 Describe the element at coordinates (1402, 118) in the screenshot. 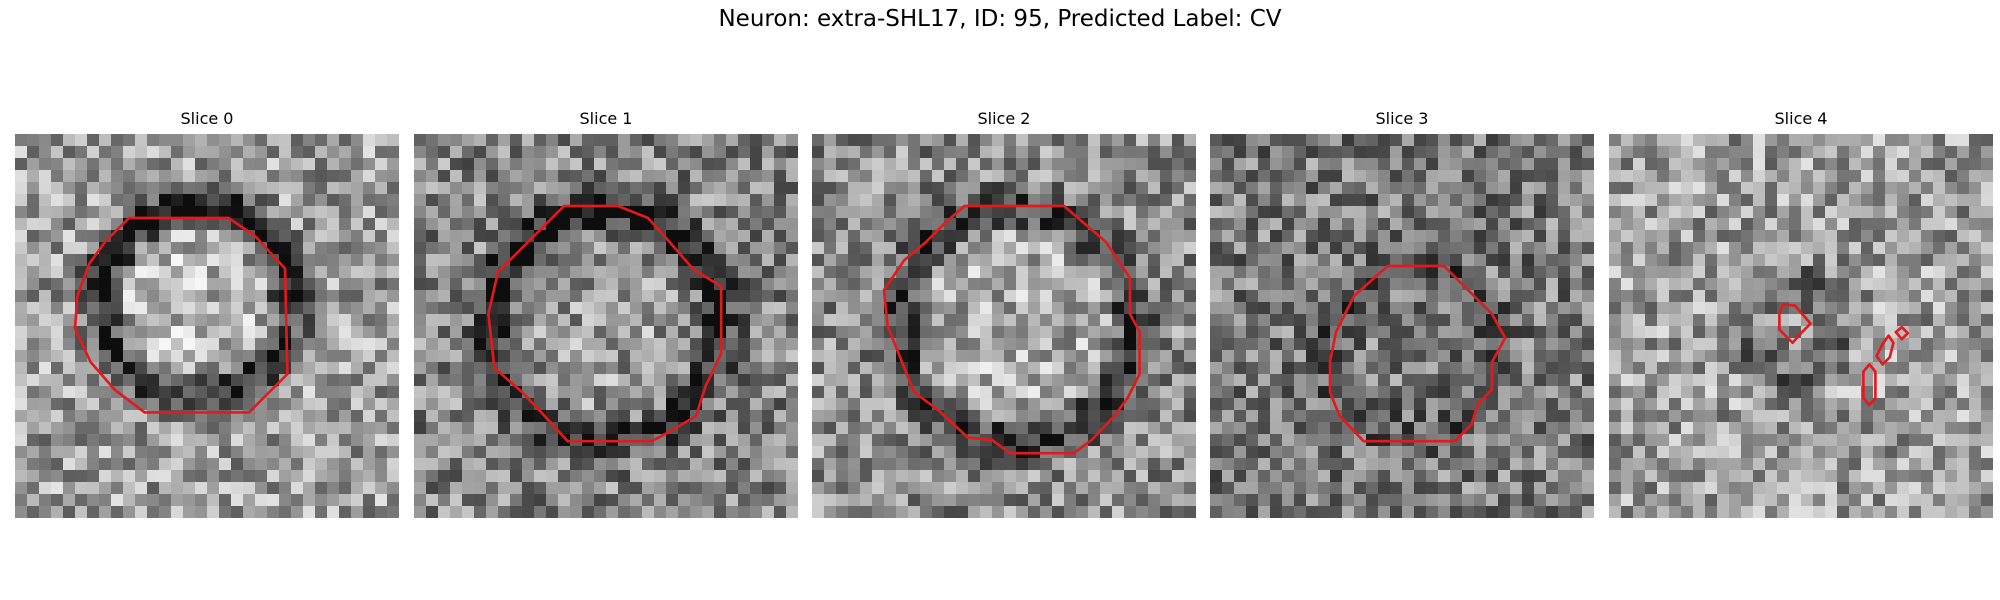

I see `panel-title-slice-3: Slice 3` at that location.